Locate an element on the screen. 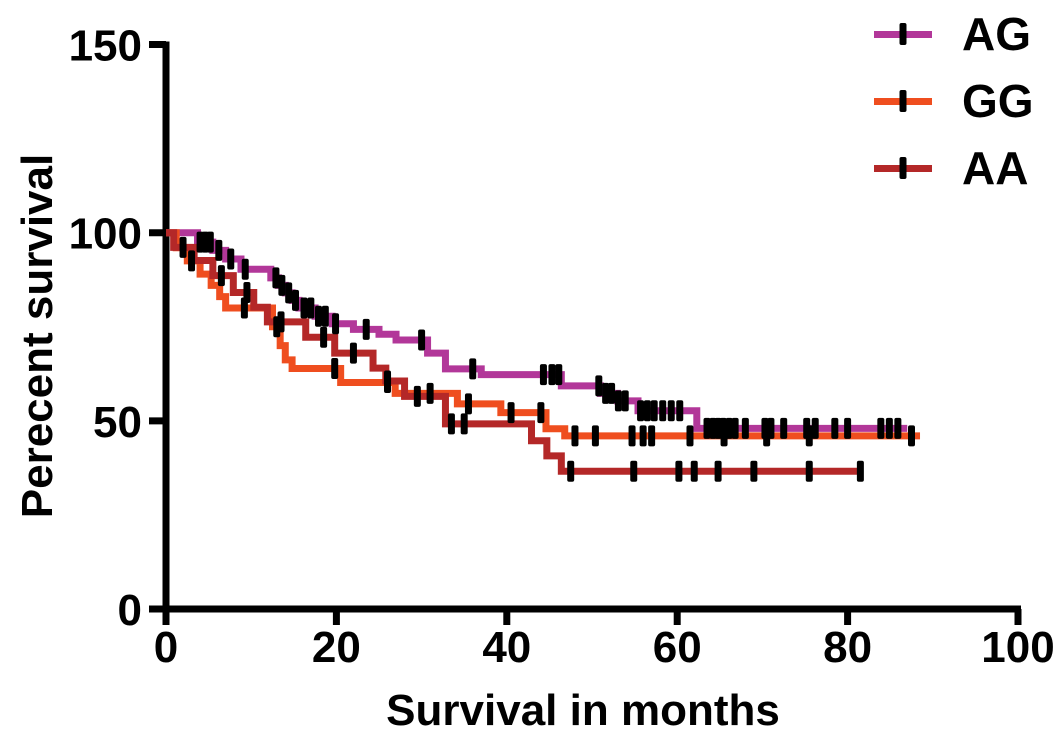  legend-label-ag: AG is located at coordinates (996, 34).